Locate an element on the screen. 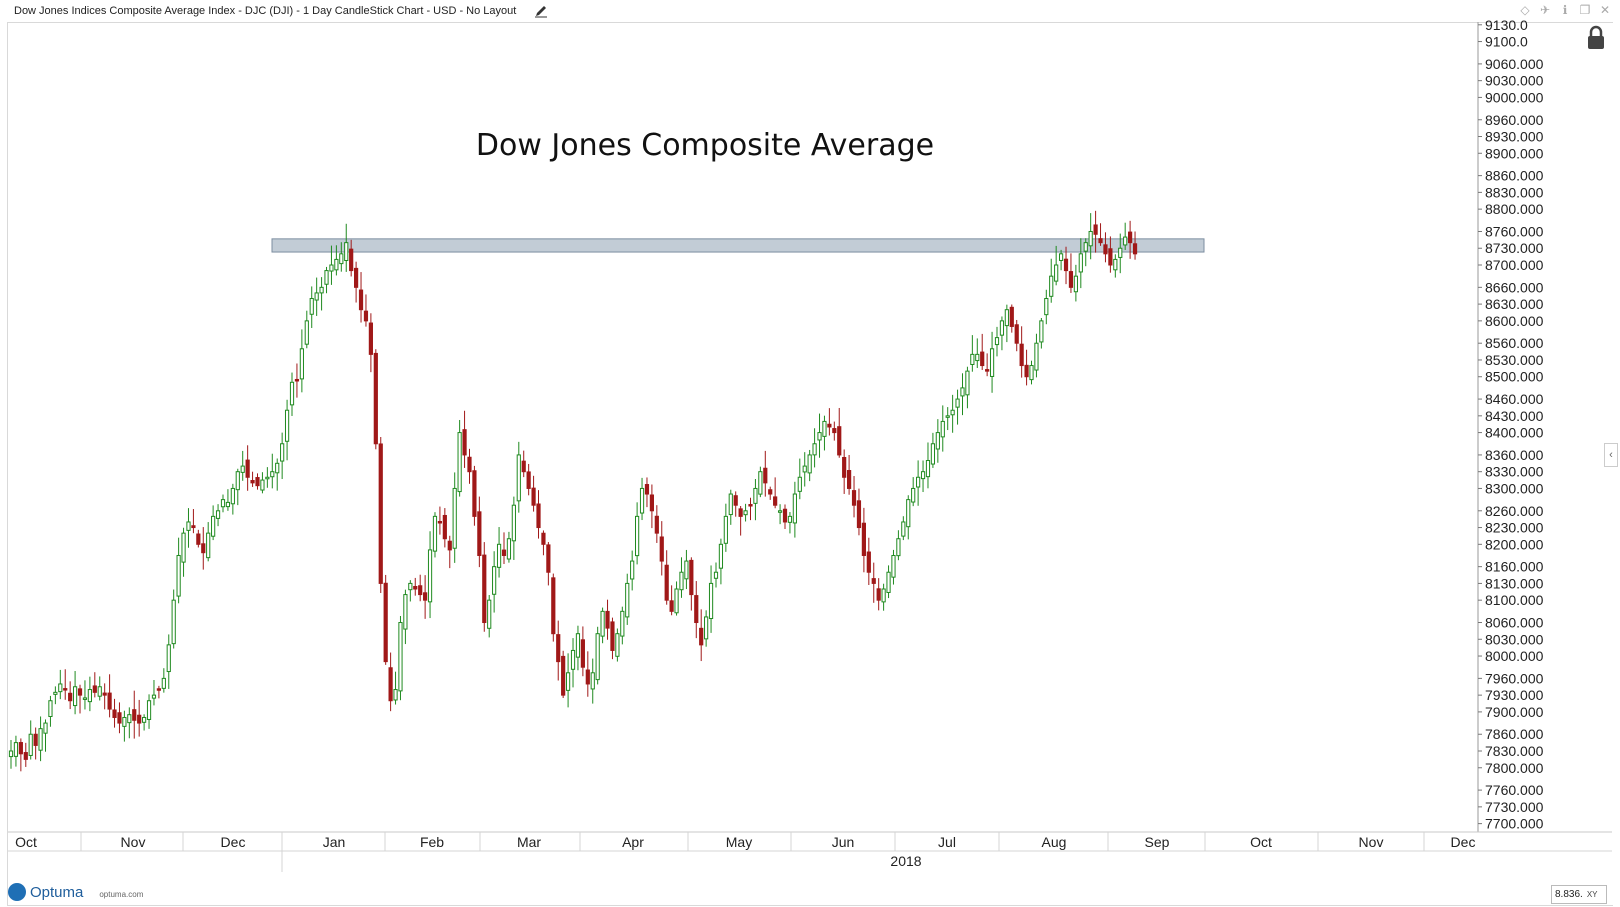  y-tick-label: 8500.000 is located at coordinates (1514, 377).